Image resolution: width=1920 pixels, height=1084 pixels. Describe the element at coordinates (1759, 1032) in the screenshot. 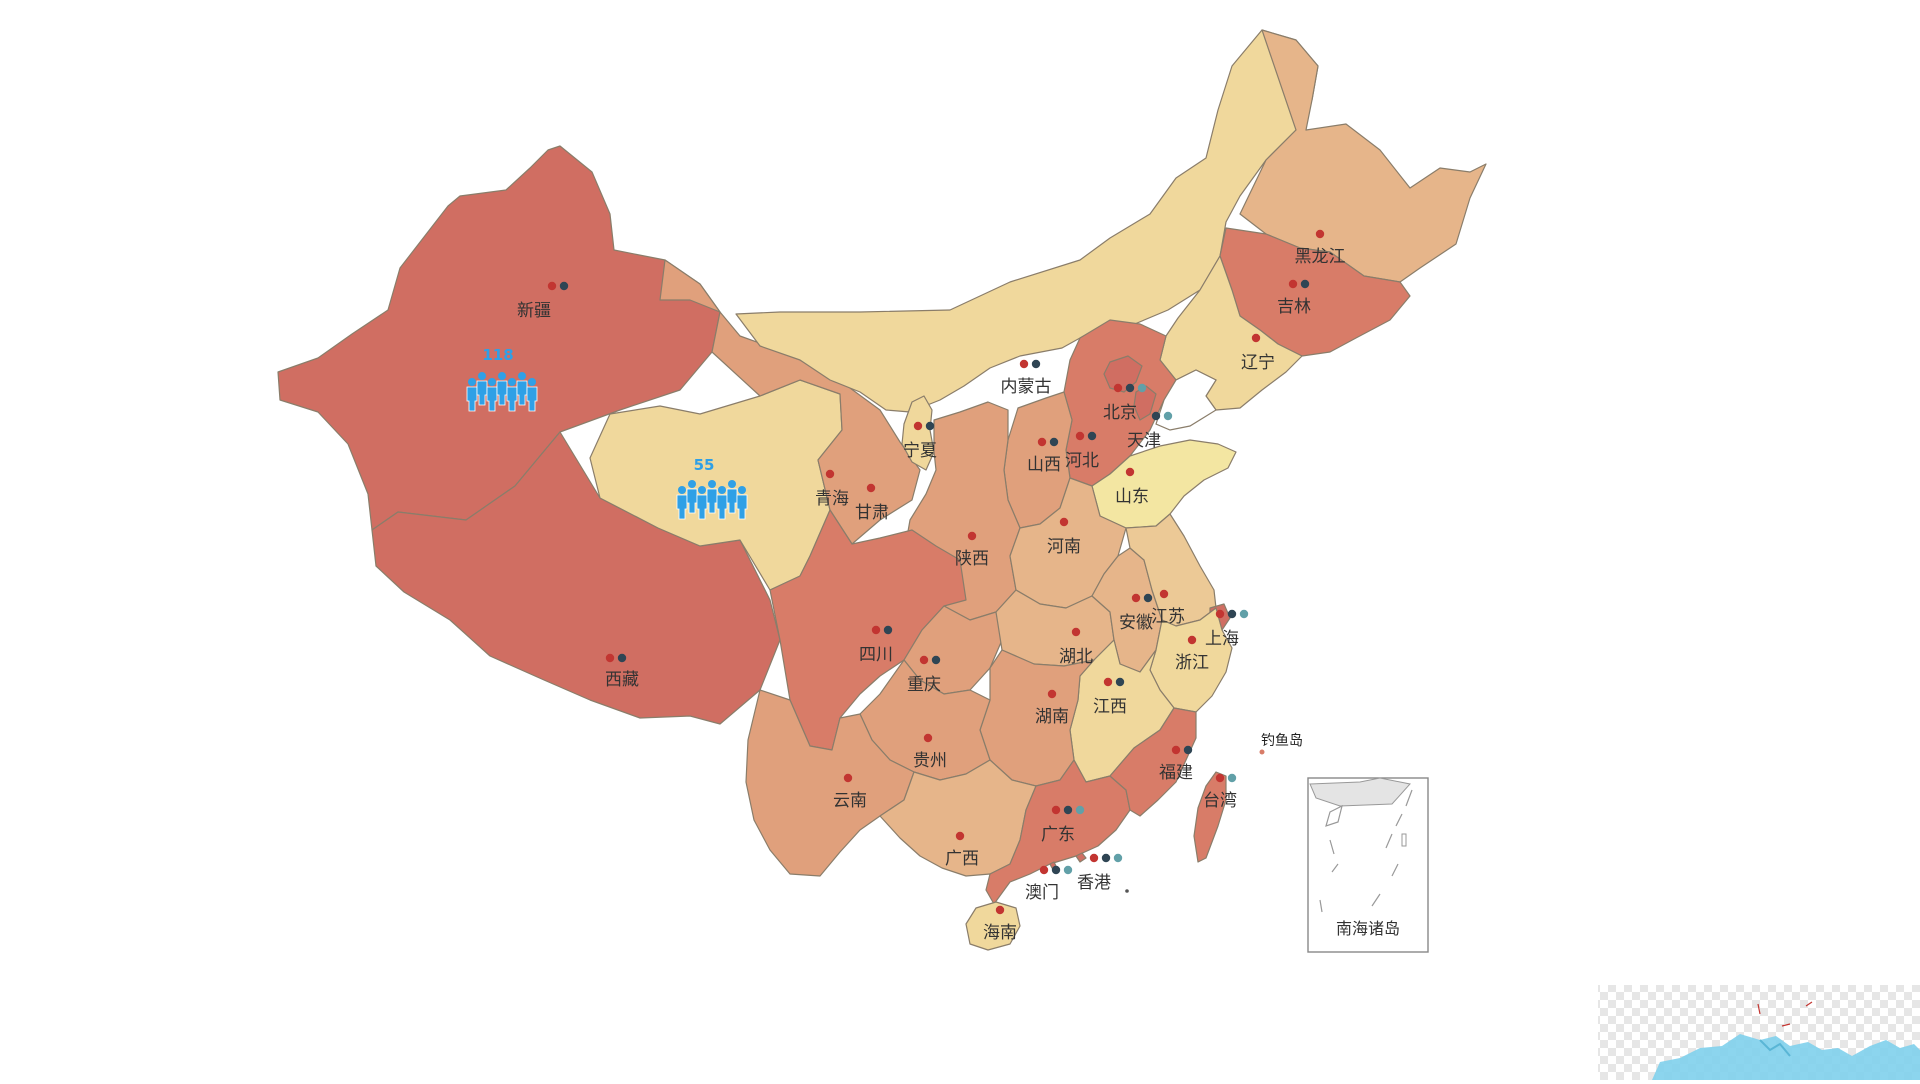

I see `map-overview-thumbnail` at that location.